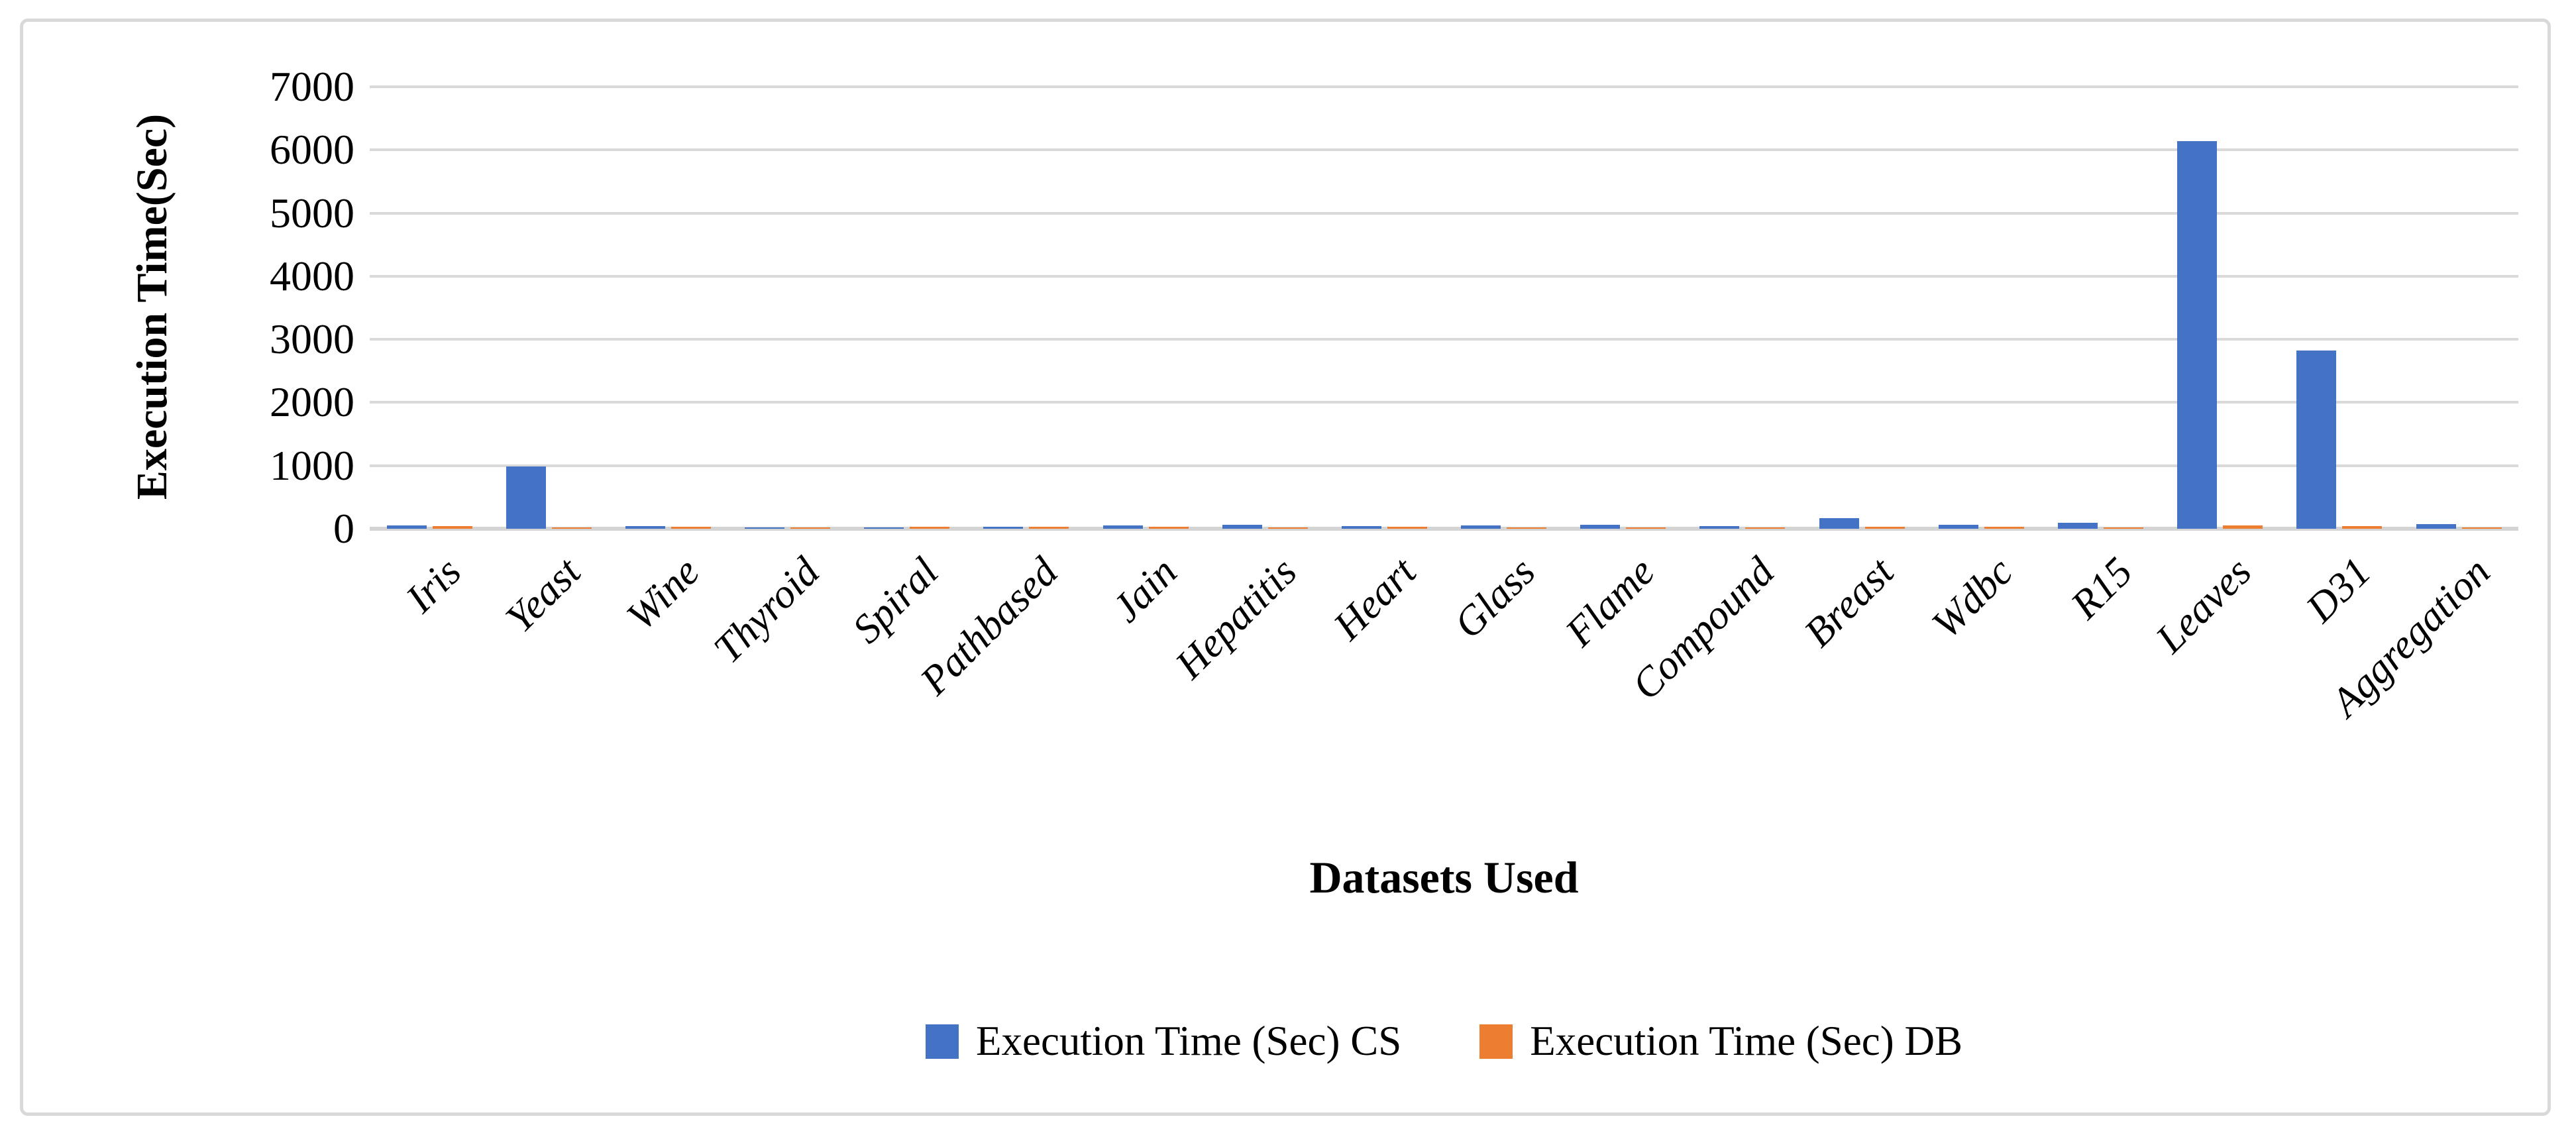 The height and width of the screenshot is (1139, 2576). What do you see at coordinates (691, 528) in the screenshot?
I see `bar-db-wine` at bounding box center [691, 528].